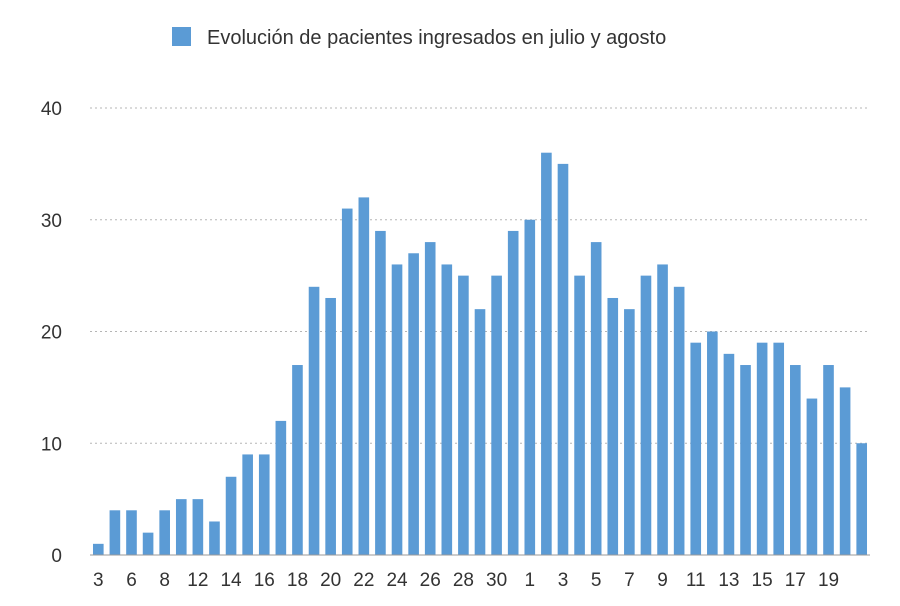  Describe the element at coordinates (828, 580) in the screenshot. I see `x-tick-label: 19` at that location.